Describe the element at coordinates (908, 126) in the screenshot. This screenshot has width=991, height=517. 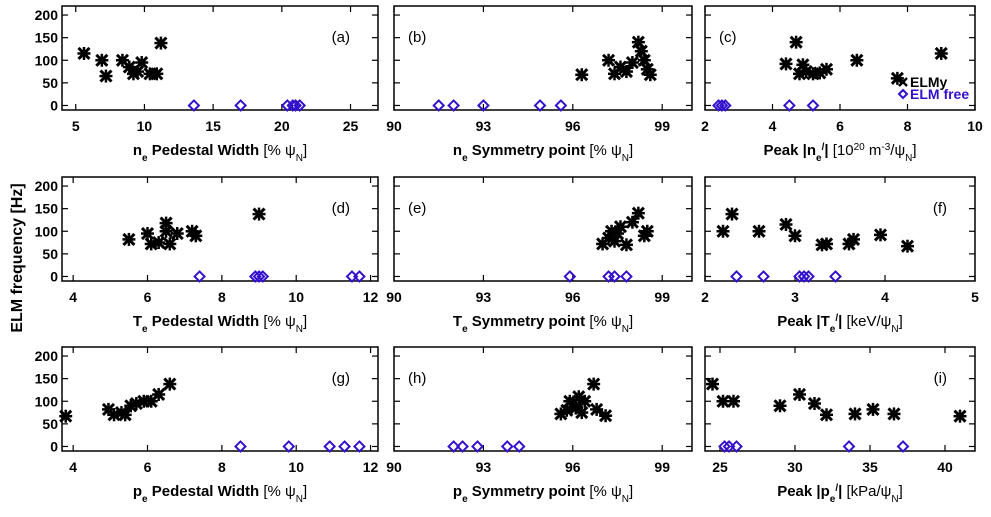
I see `x-tick-label: 8` at that location.